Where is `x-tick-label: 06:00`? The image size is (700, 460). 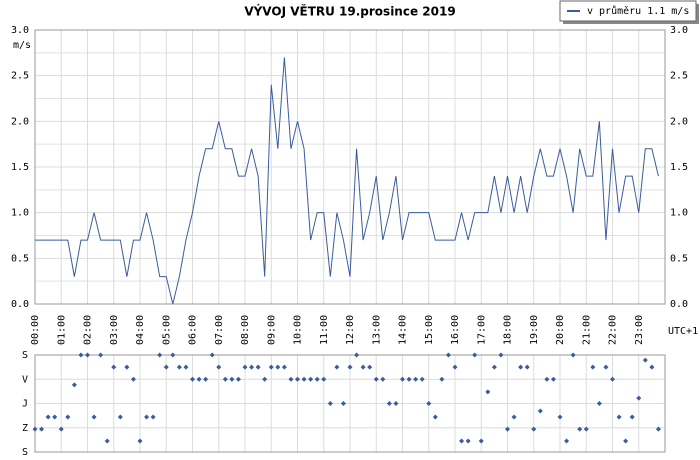
x-tick-label: 06:00 is located at coordinates (193, 330).